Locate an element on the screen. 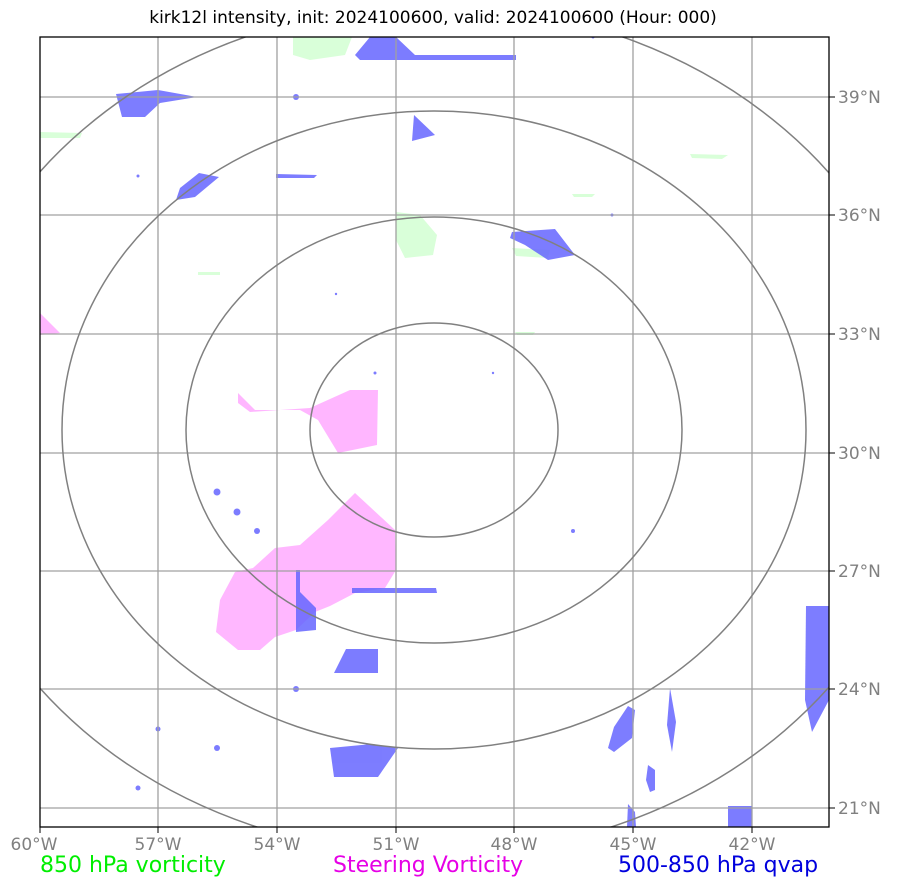 Image resolution: width=900 pixels, height=891 pixels. lat-tick-label: 33°N is located at coordinates (859, 335).